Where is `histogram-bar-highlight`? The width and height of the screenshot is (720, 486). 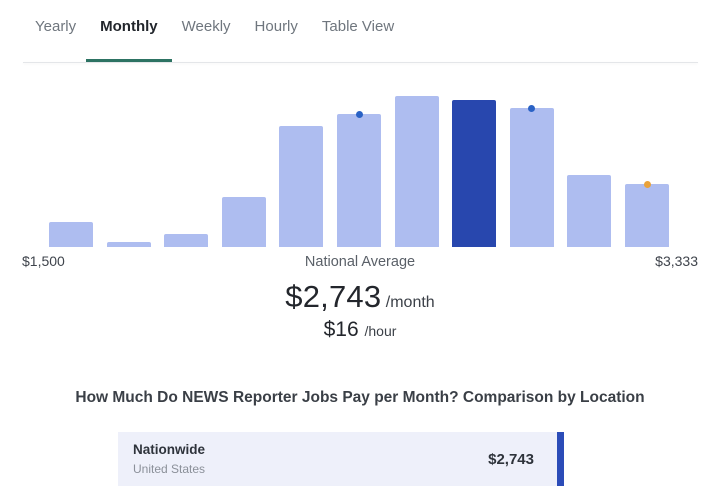 histogram-bar-highlight is located at coordinates (474, 173).